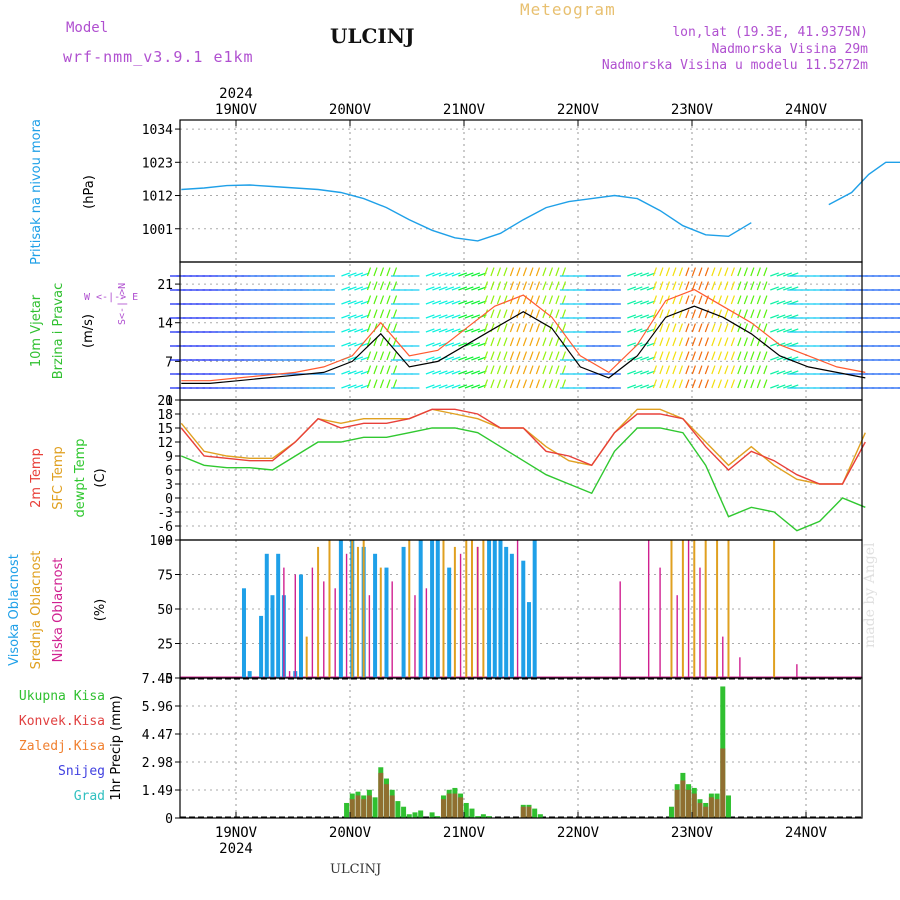  What do you see at coordinates (100, 610) in the screenshot?
I see `cloud-unit: (%)` at bounding box center [100, 610].